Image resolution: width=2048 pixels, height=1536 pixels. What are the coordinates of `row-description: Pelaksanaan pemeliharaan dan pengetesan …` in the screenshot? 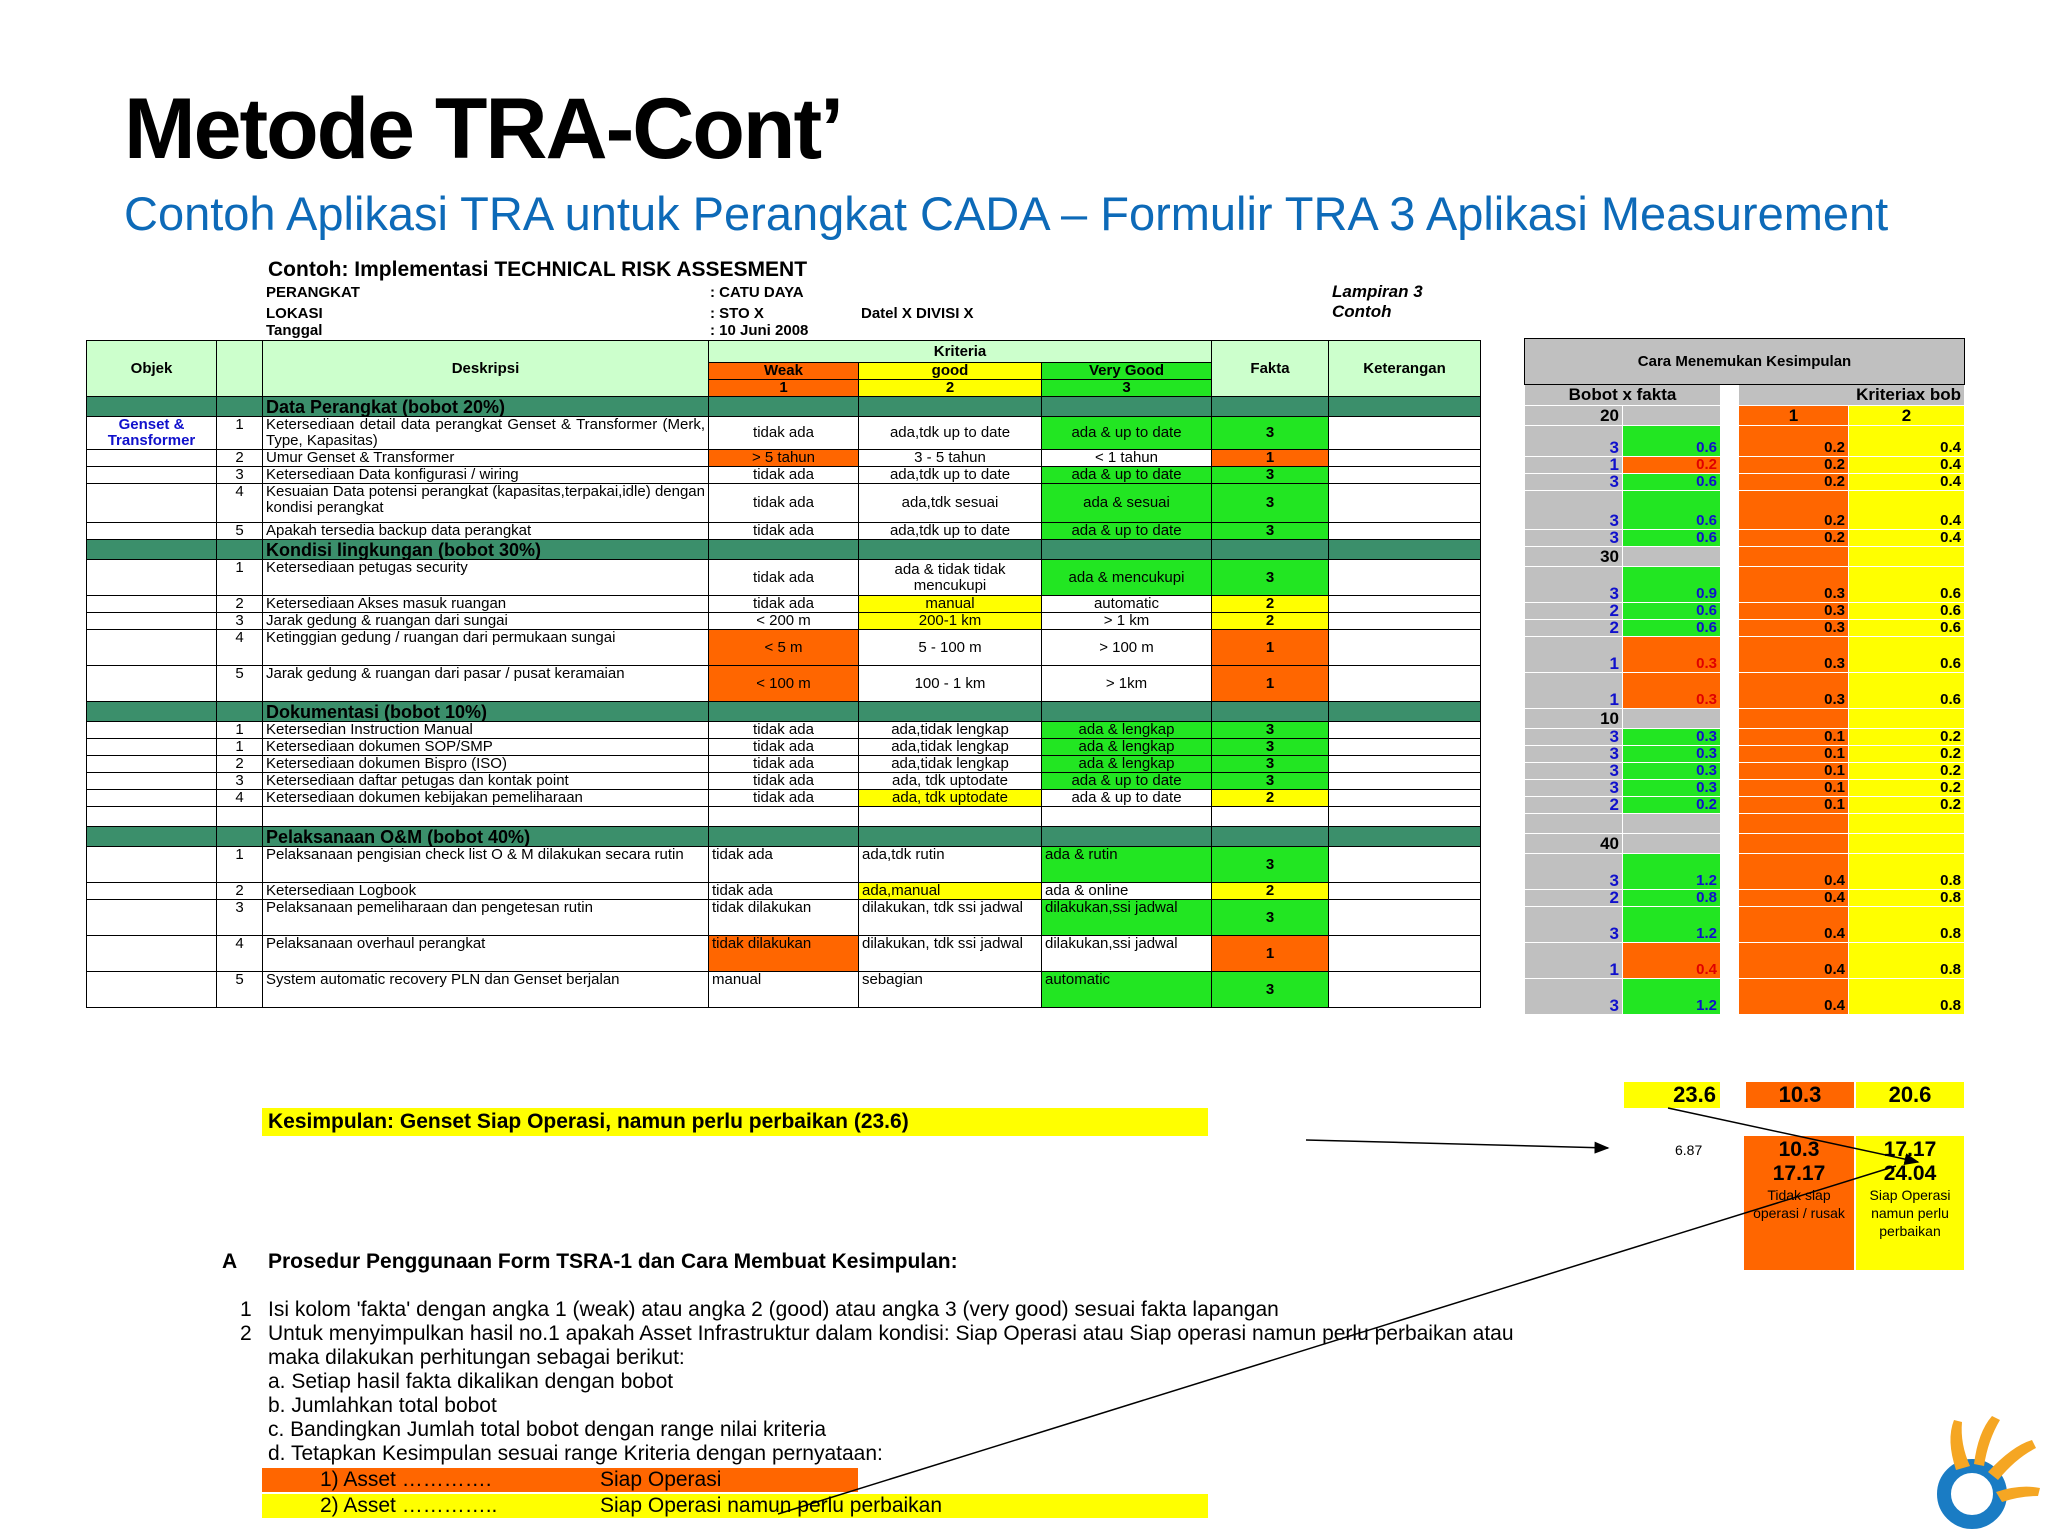 It's located at (485, 917).